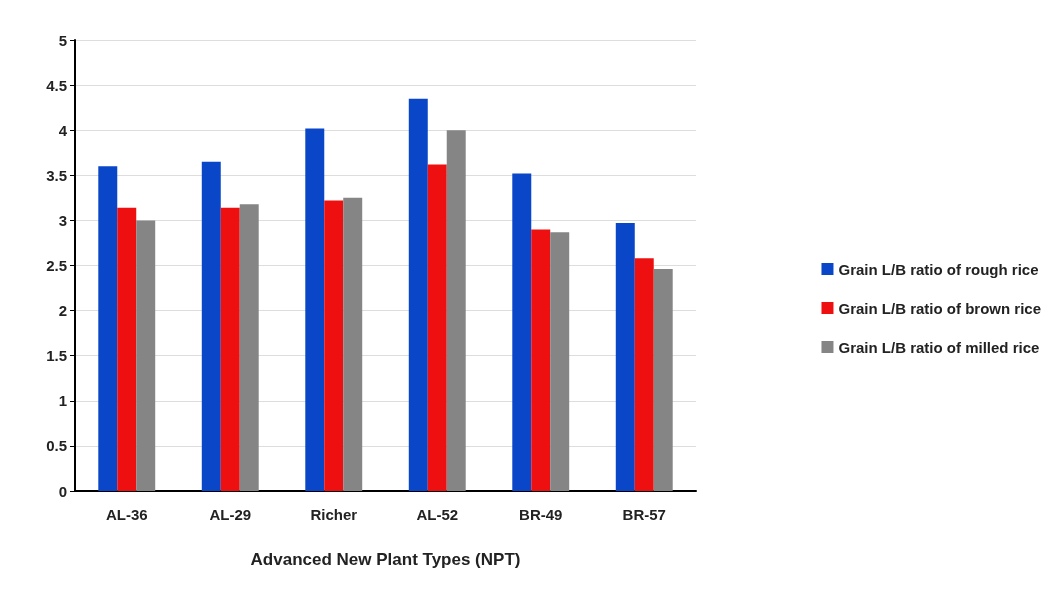  Describe the element at coordinates (437, 514) in the screenshot. I see `x-tick-label: AL-52` at that location.